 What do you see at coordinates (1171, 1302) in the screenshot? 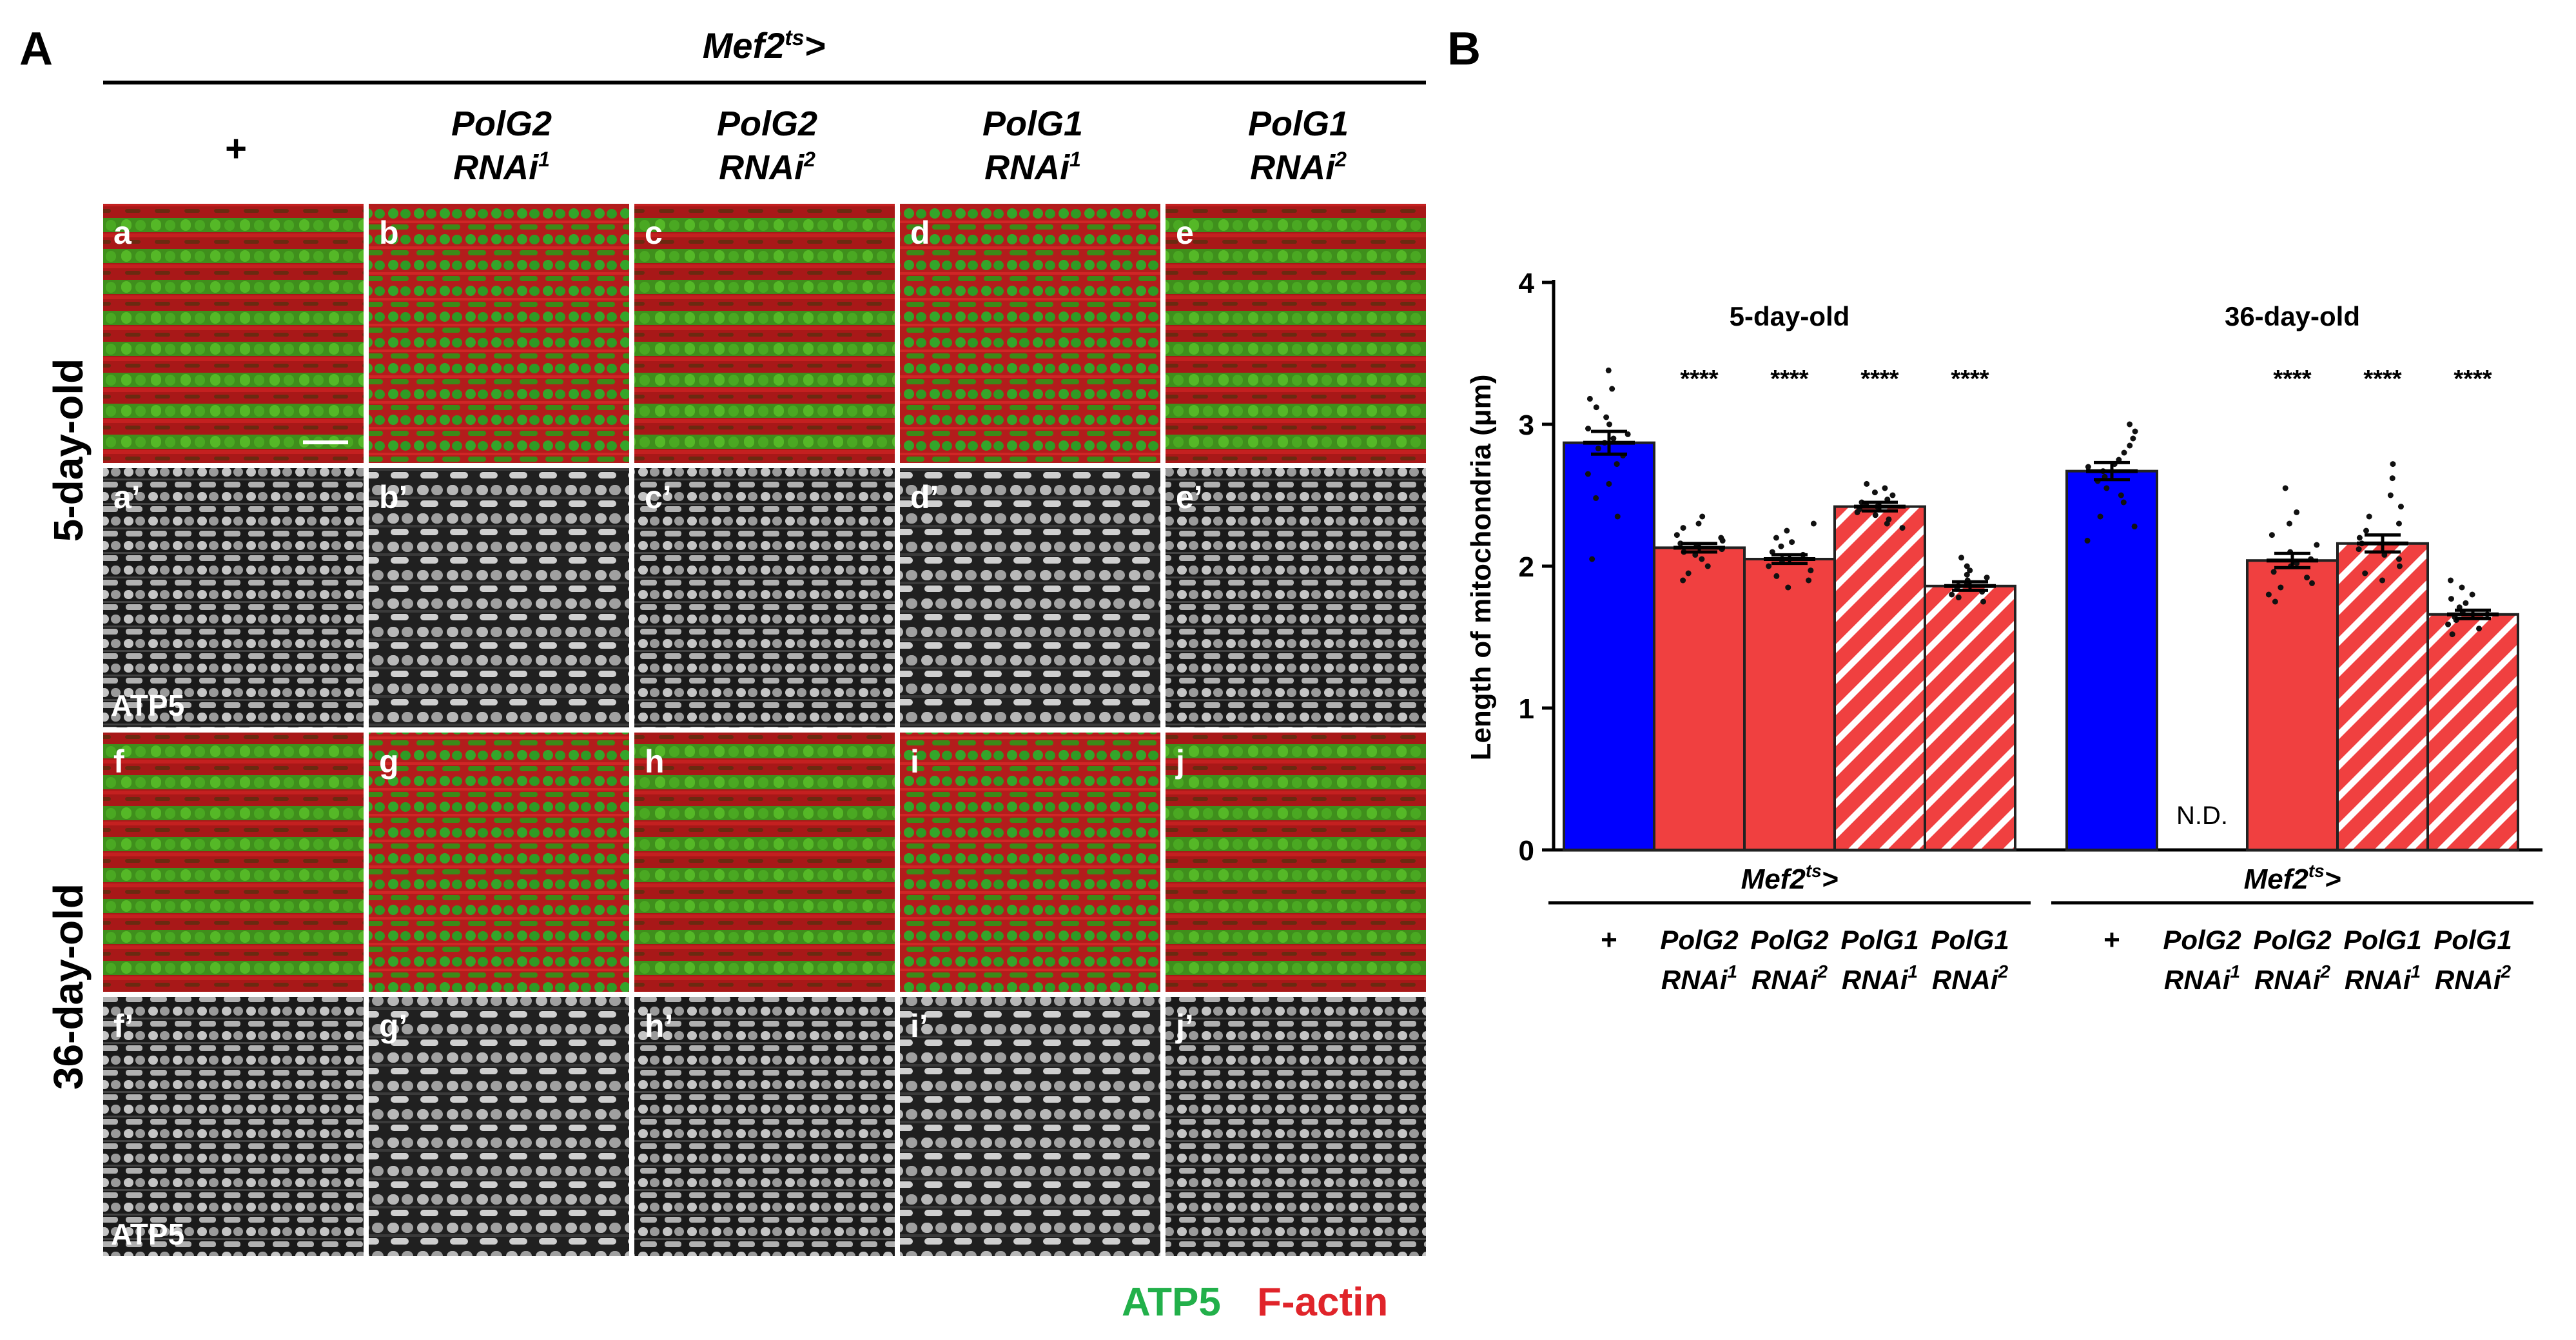
I see `legend-atp5: ATP5` at bounding box center [1171, 1302].